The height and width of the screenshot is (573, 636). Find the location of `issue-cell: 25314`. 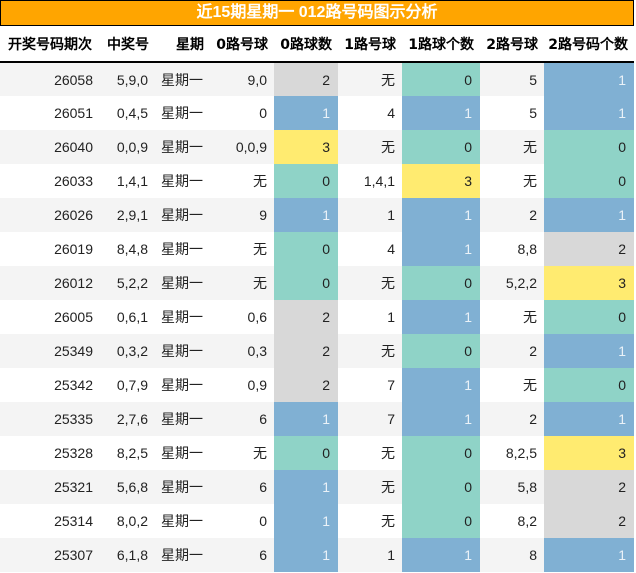

issue-cell: 25314 is located at coordinates (50, 521).